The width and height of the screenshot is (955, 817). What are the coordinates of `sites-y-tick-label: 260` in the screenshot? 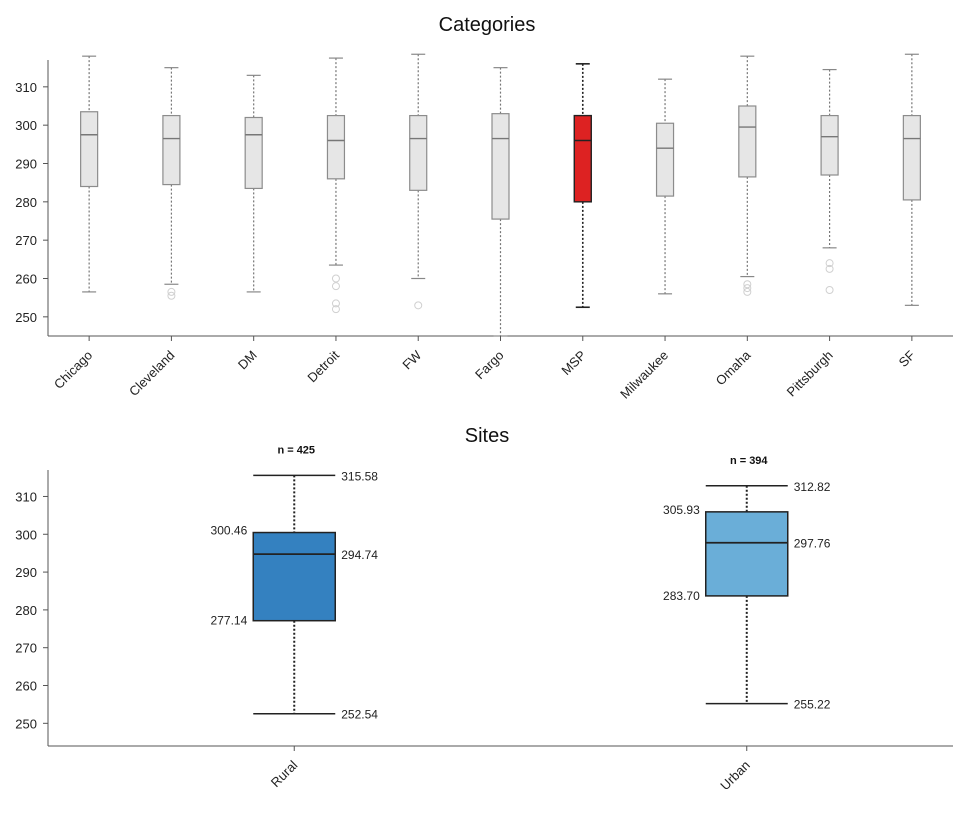 It's located at (26, 686).